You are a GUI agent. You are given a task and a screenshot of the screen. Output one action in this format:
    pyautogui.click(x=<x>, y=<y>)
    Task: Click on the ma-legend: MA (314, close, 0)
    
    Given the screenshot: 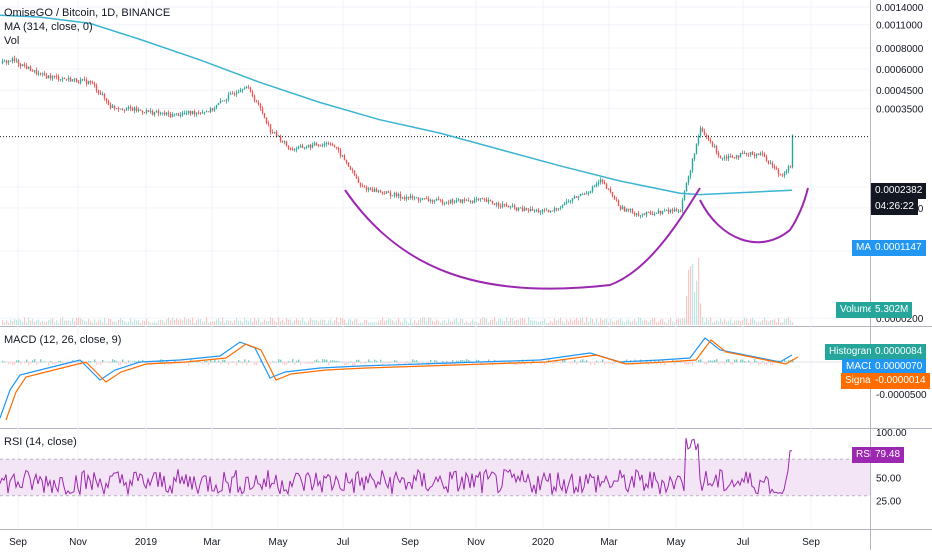 What is the action you would take?
    pyautogui.click(x=48, y=27)
    